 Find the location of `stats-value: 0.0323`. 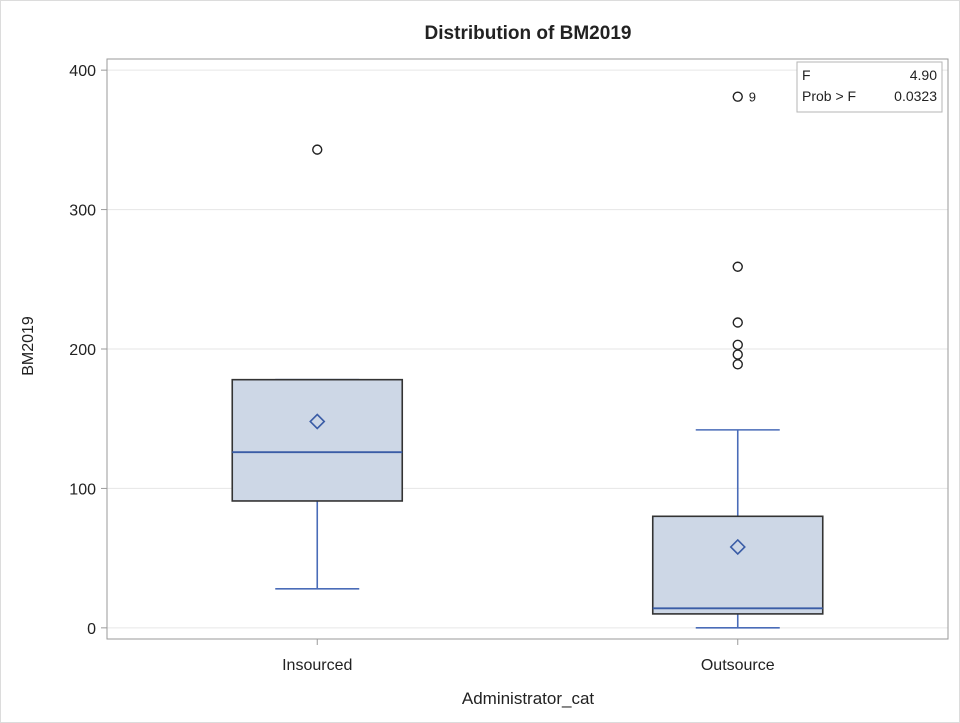

stats-value: 0.0323 is located at coordinates (915, 96).